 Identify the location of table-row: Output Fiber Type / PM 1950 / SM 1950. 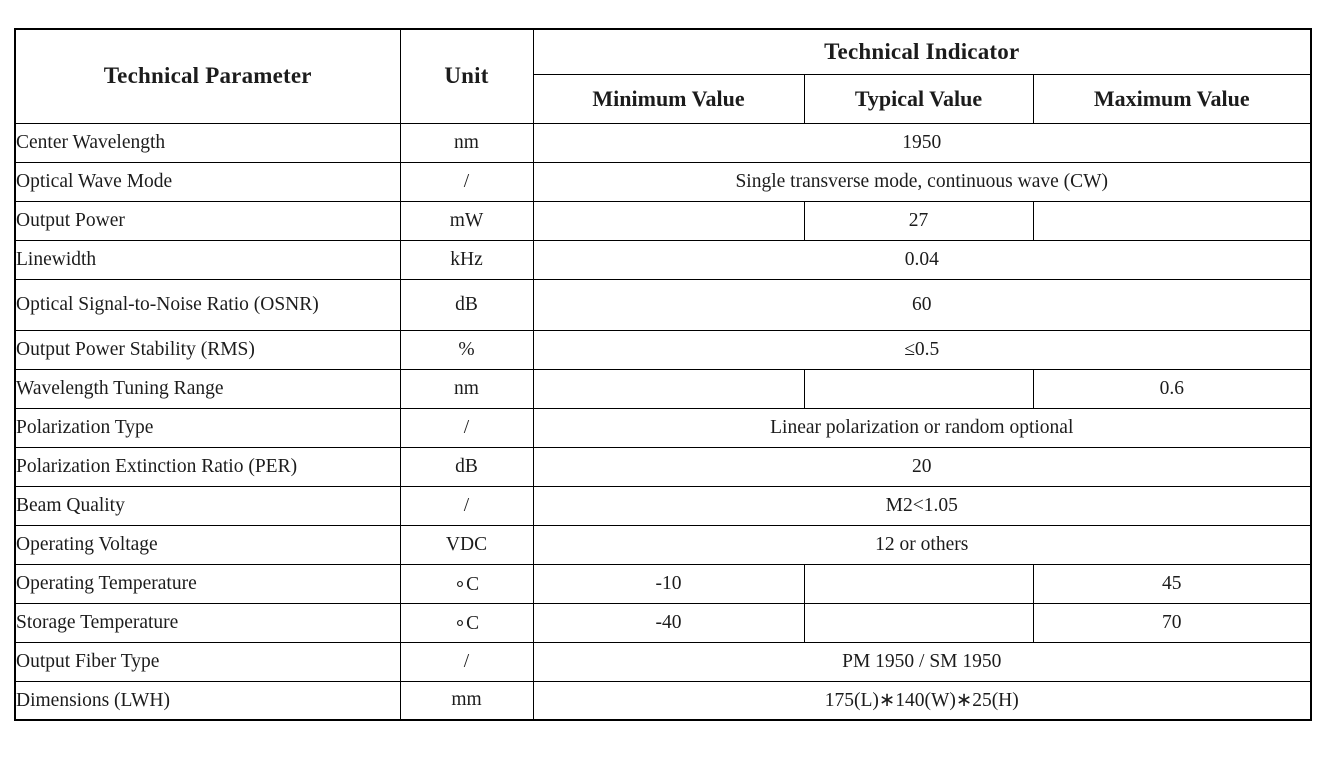
(663, 661).